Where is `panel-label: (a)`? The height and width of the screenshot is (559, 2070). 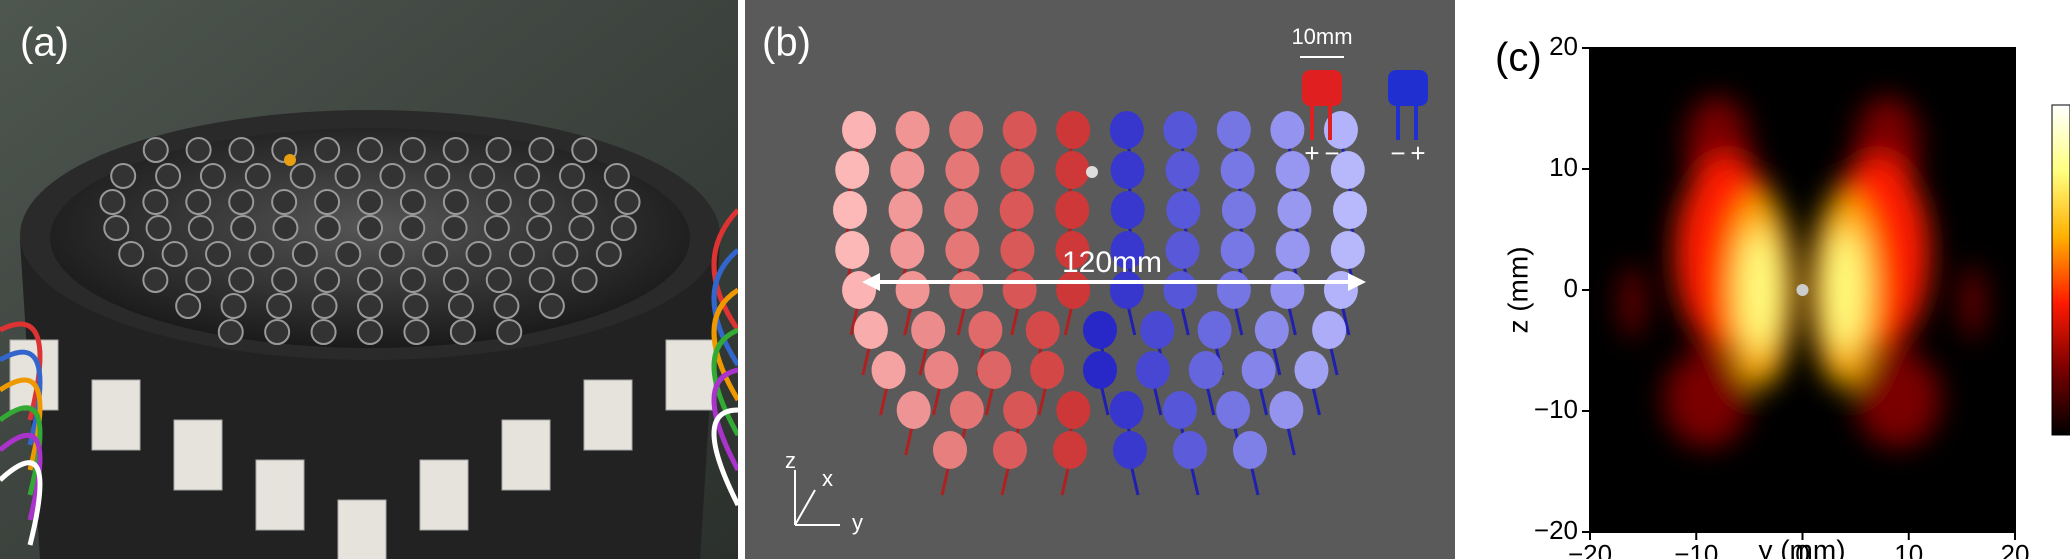 panel-label: (a) is located at coordinates (44, 43).